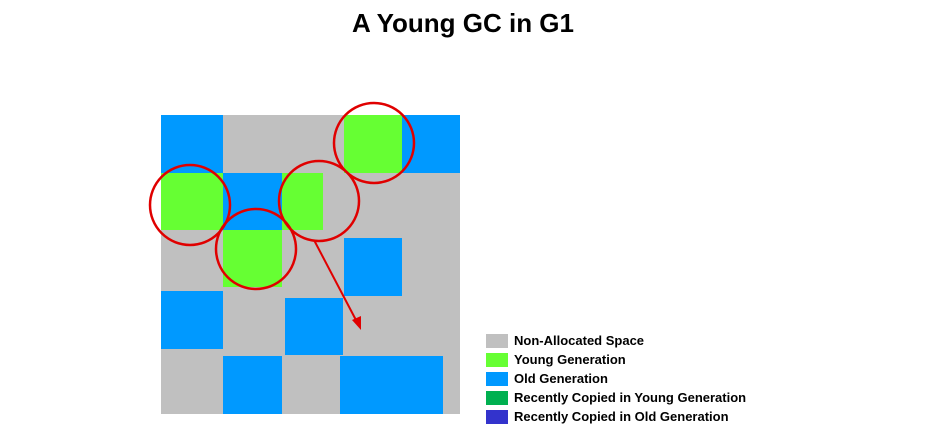 This screenshot has height=448, width=926. I want to click on legend-item-old: Old Generation, so click(636, 378).